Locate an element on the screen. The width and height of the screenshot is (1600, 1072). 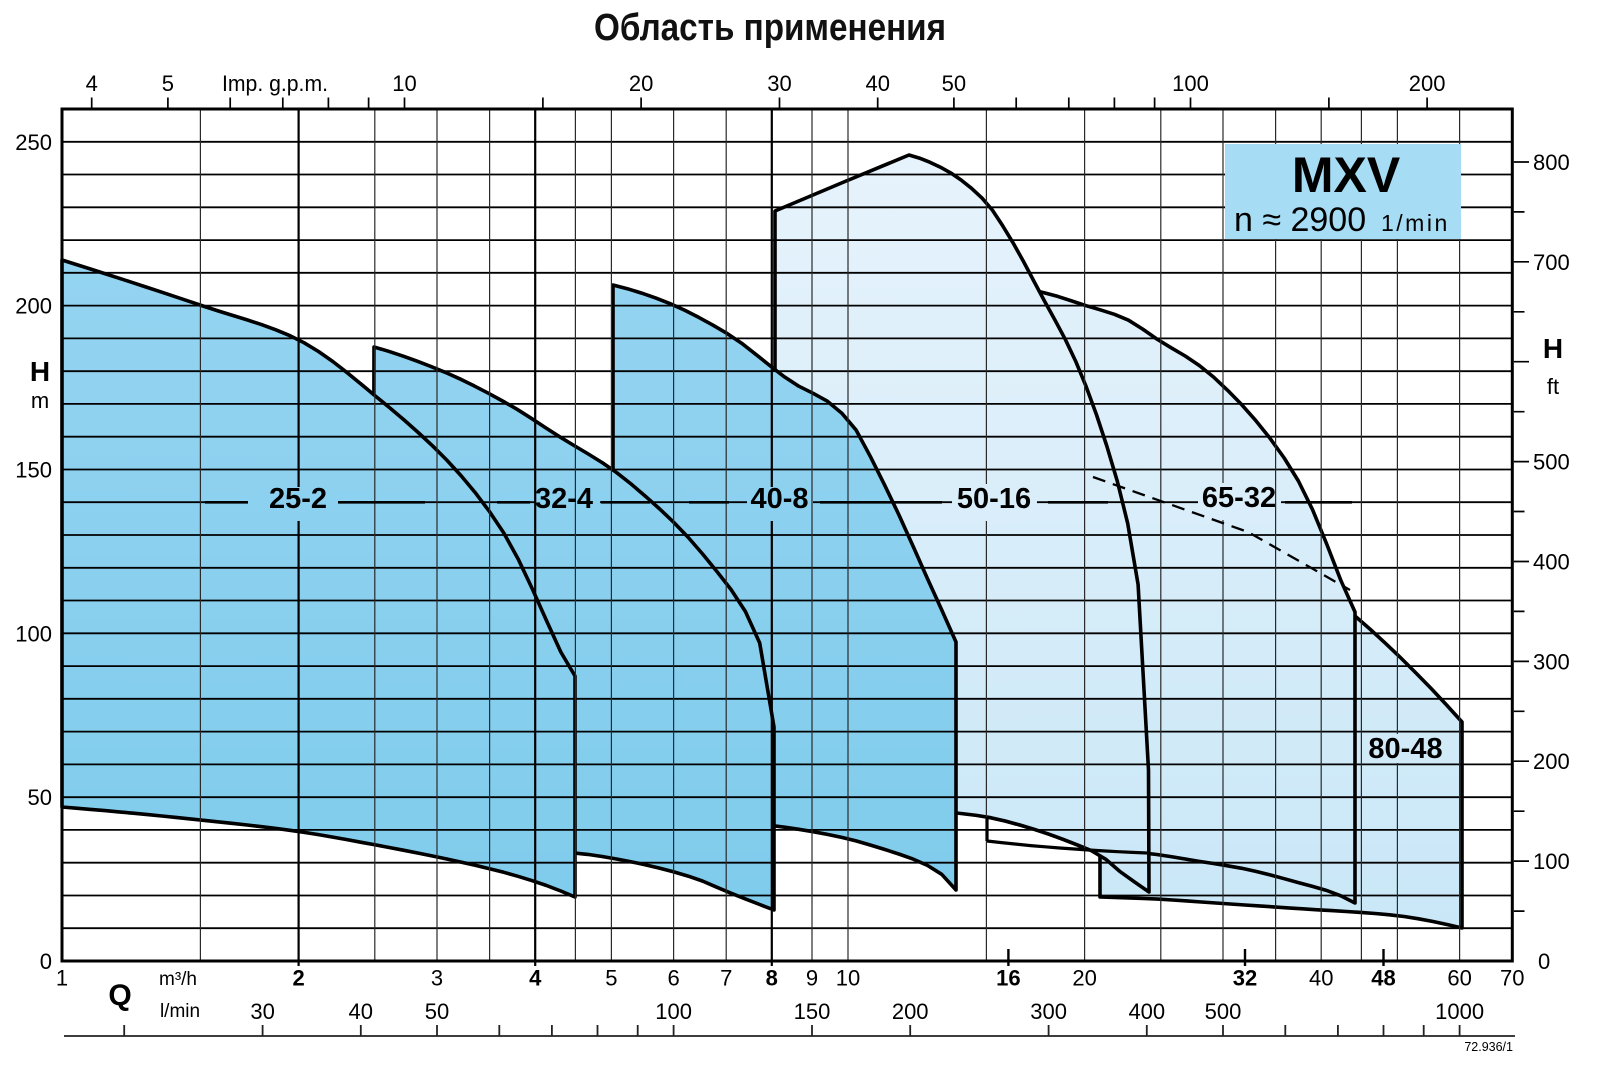
svg-text: Imp. g.p.m. is located at coordinates (275, 83).